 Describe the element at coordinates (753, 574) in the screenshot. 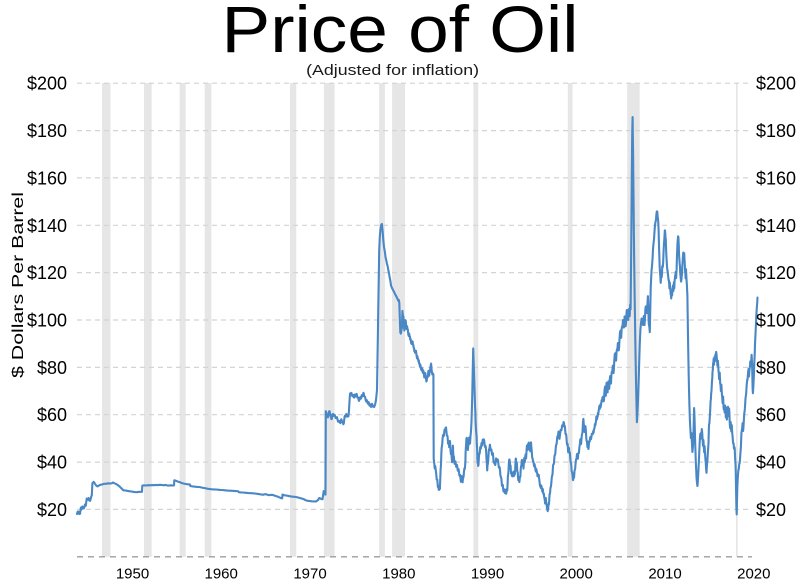

I see `svg-text: 2020` at that location.